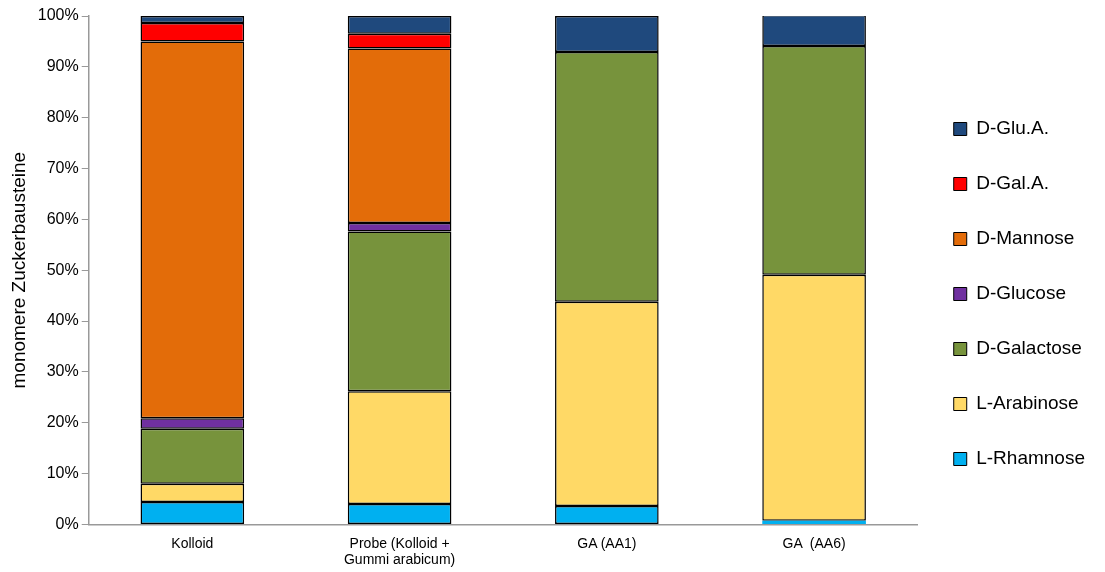  What do you see at coordinates (1021, 293) in the screenshot?
I see `legend-label: D-Glucose` at bounding box center [1021, 293].